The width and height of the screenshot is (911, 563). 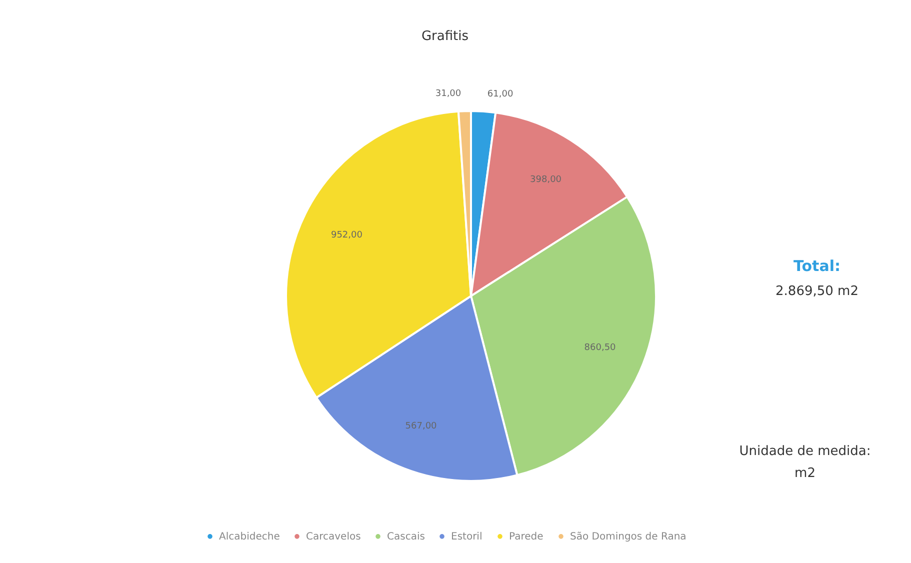 What do you see at coordinates (805, 473) in the screenshot?
I see `text: m2` at bounding box center [805, 473].